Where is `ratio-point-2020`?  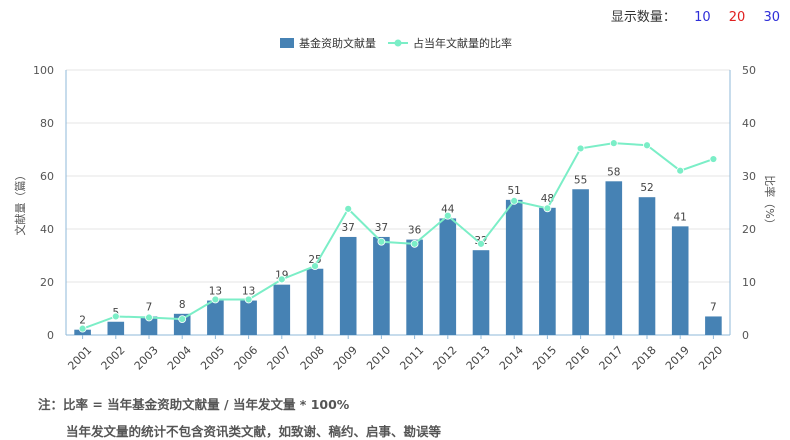
ratio-point-2020 is located at coordinates (713, 159).